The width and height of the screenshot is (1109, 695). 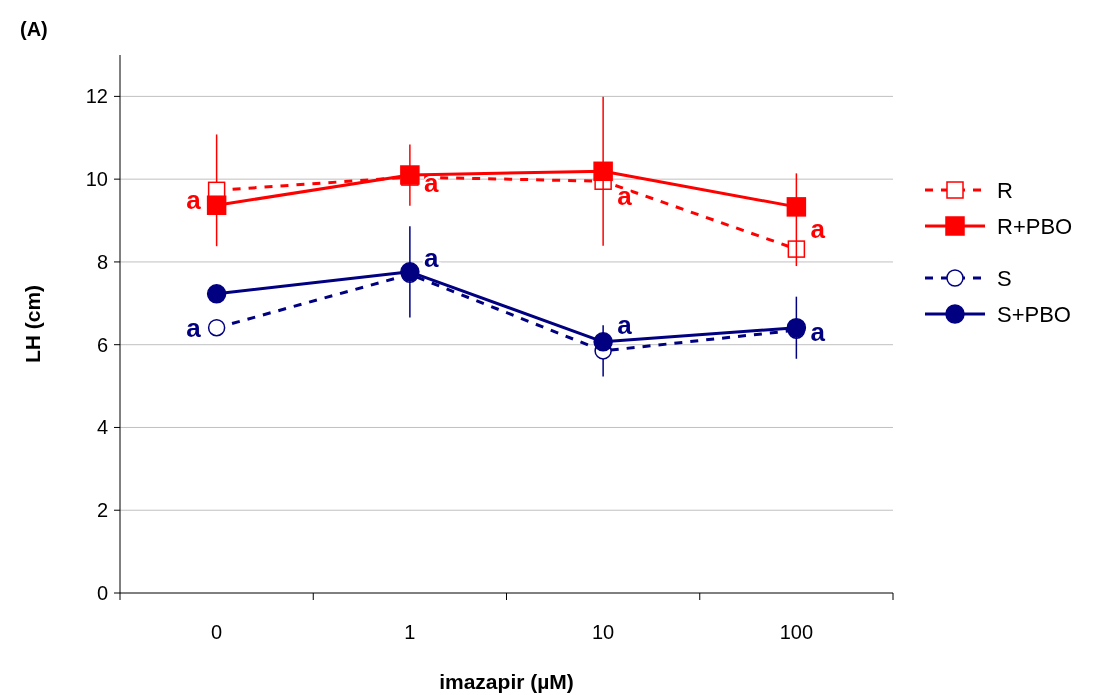 What do you see at coordinates (796, 632) in the screenshot?
I see `x-tick-label: 100` at bounding box center [796, 632].